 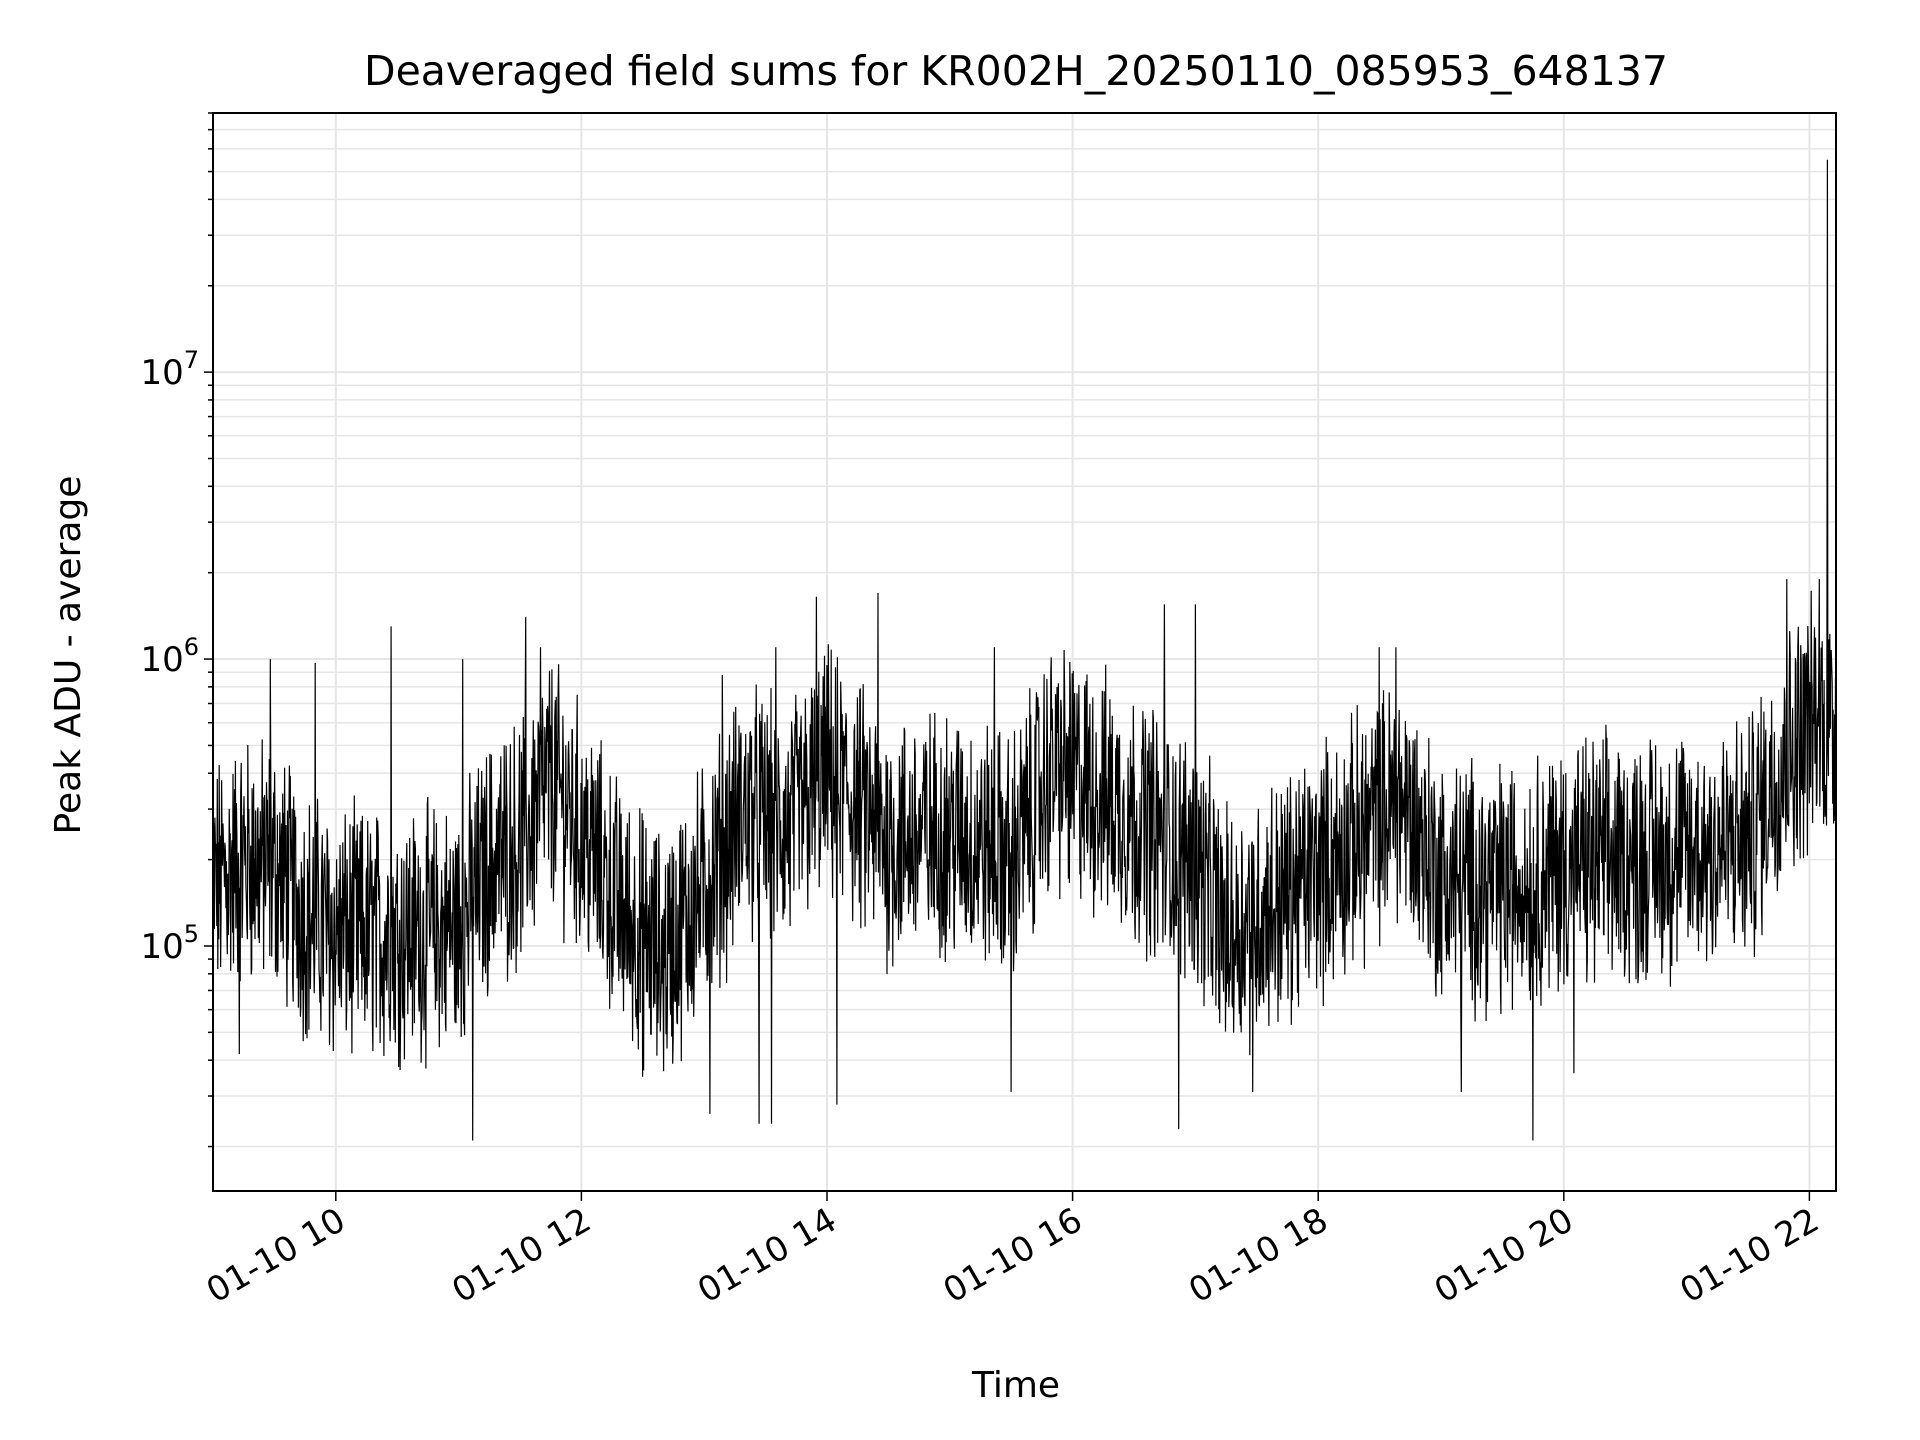 What do you see at coordinates (68, 655) in the screenshot?
I see `y-axis-label: Peak ADU - average` at bounding box center [68, 655].